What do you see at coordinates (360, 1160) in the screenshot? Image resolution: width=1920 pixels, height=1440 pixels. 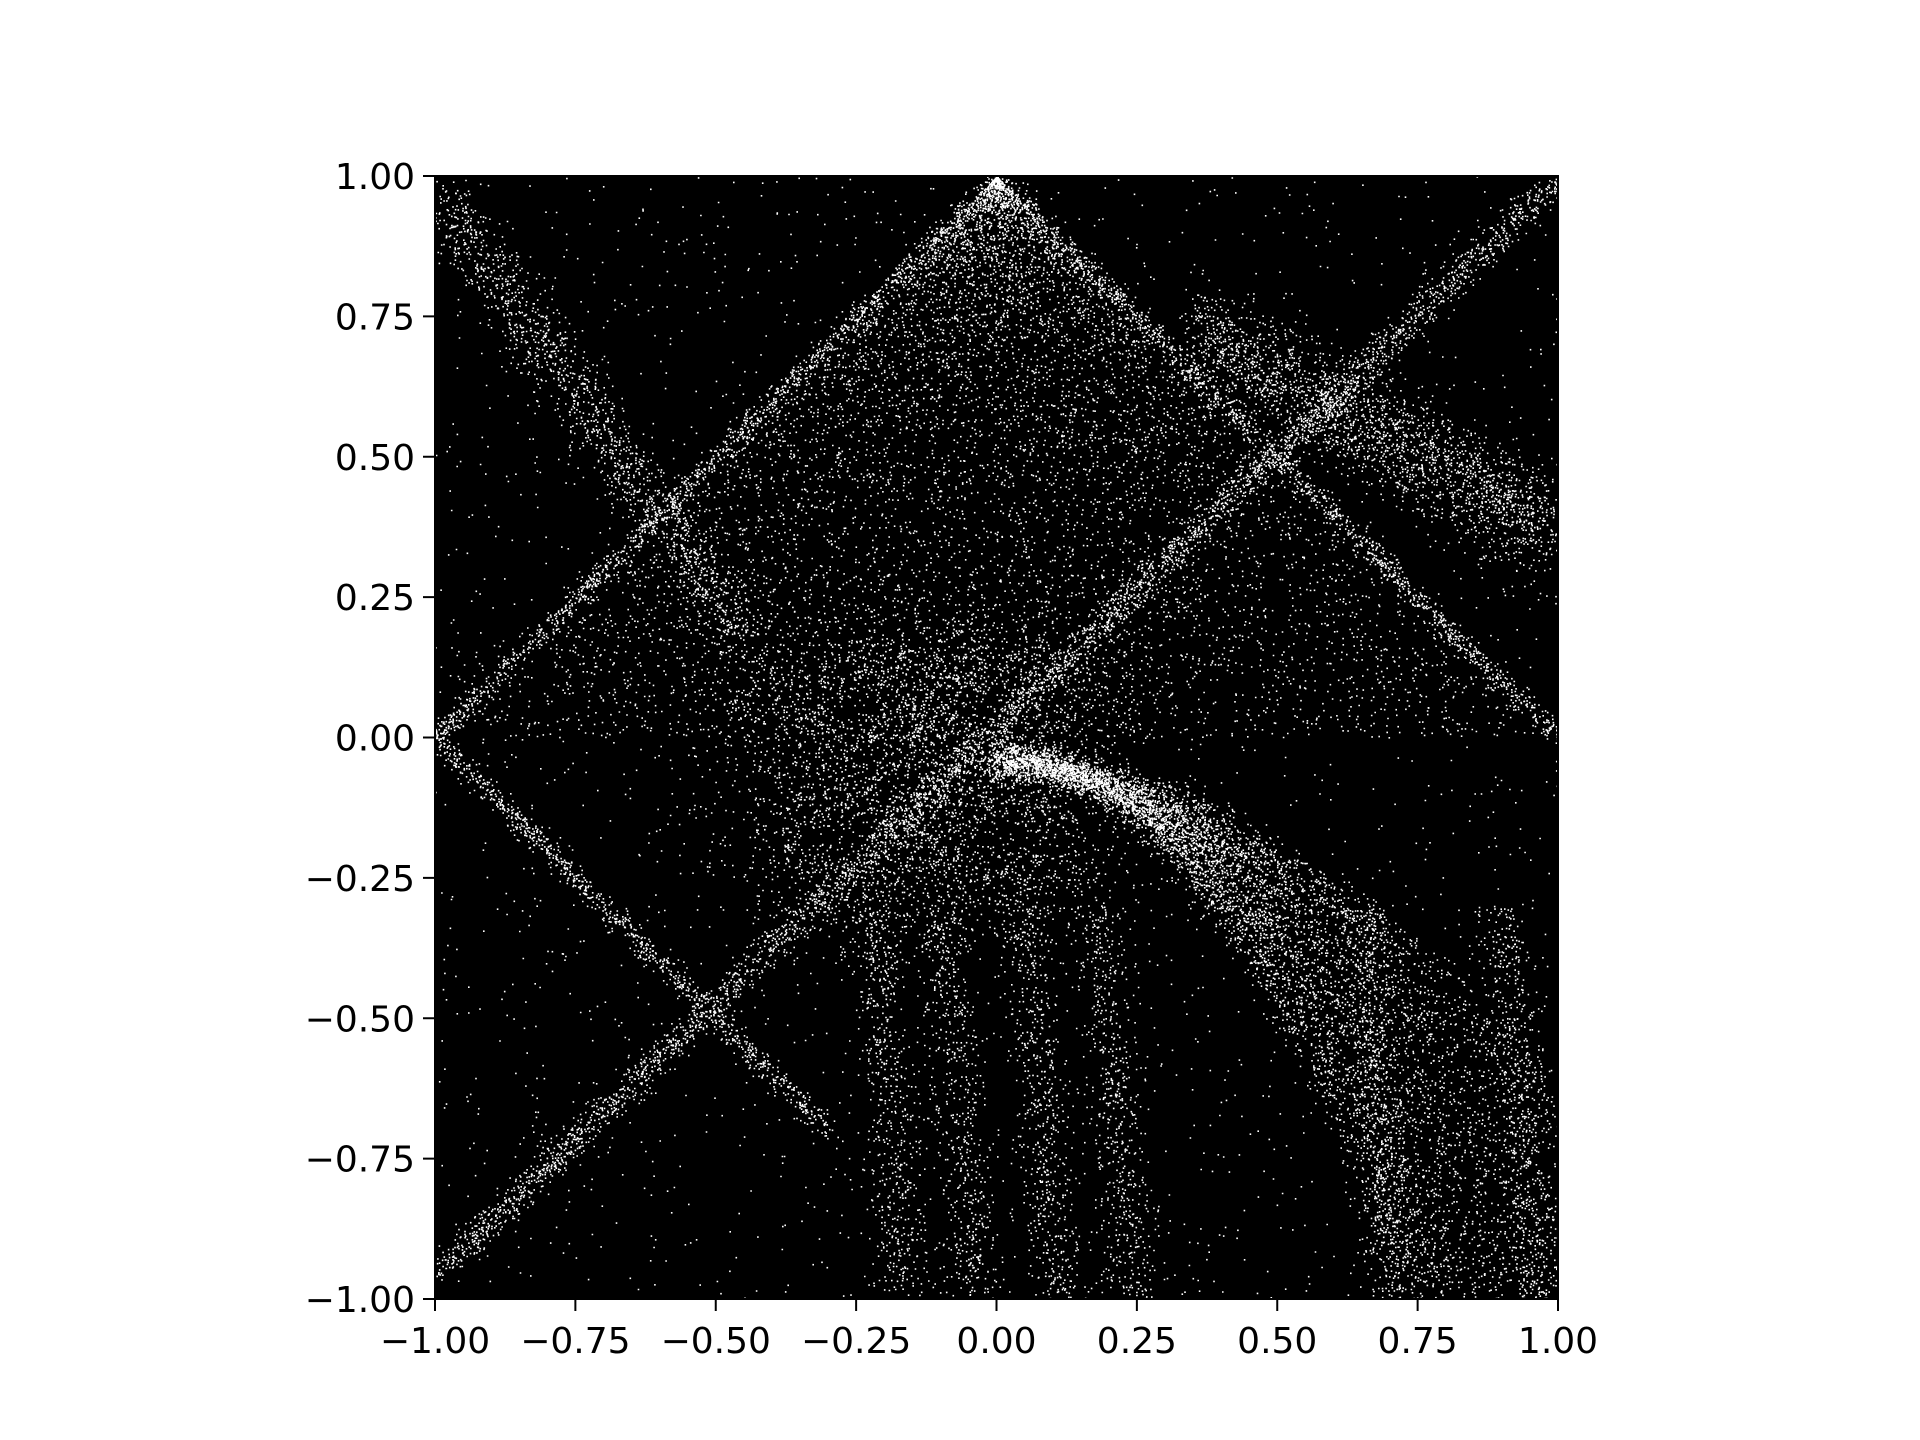 I see `y-tick-label: −0.75` at bounding box center [360, 1160].